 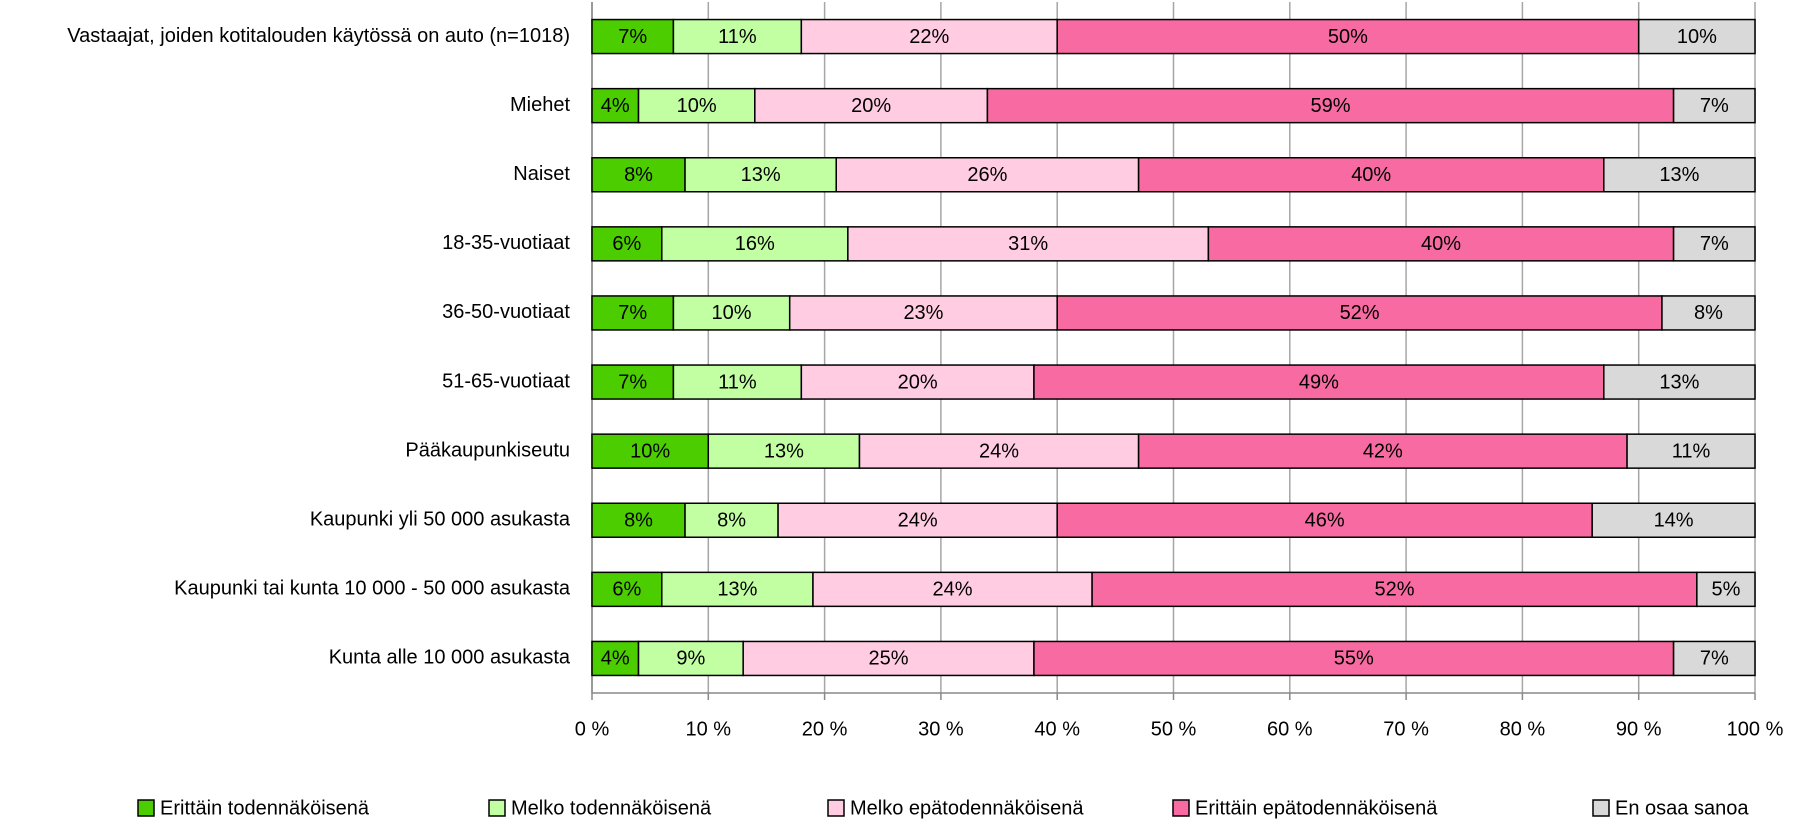 I want to click on data-label: 5%, so click(x=1725, y=590).